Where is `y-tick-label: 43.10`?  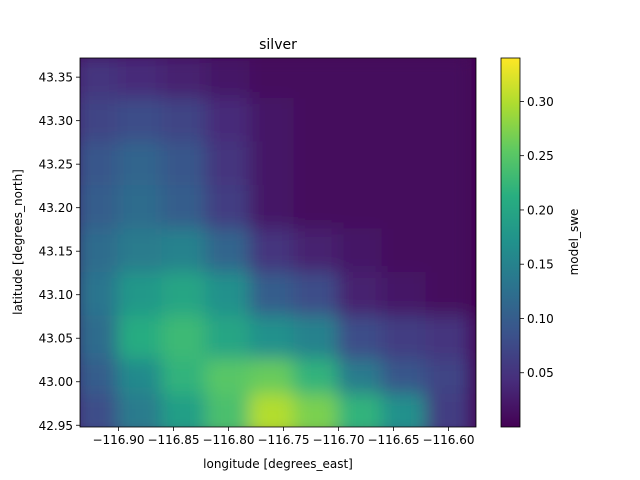 y-tick-label: 43.10 is located at coordinates (56, 295).